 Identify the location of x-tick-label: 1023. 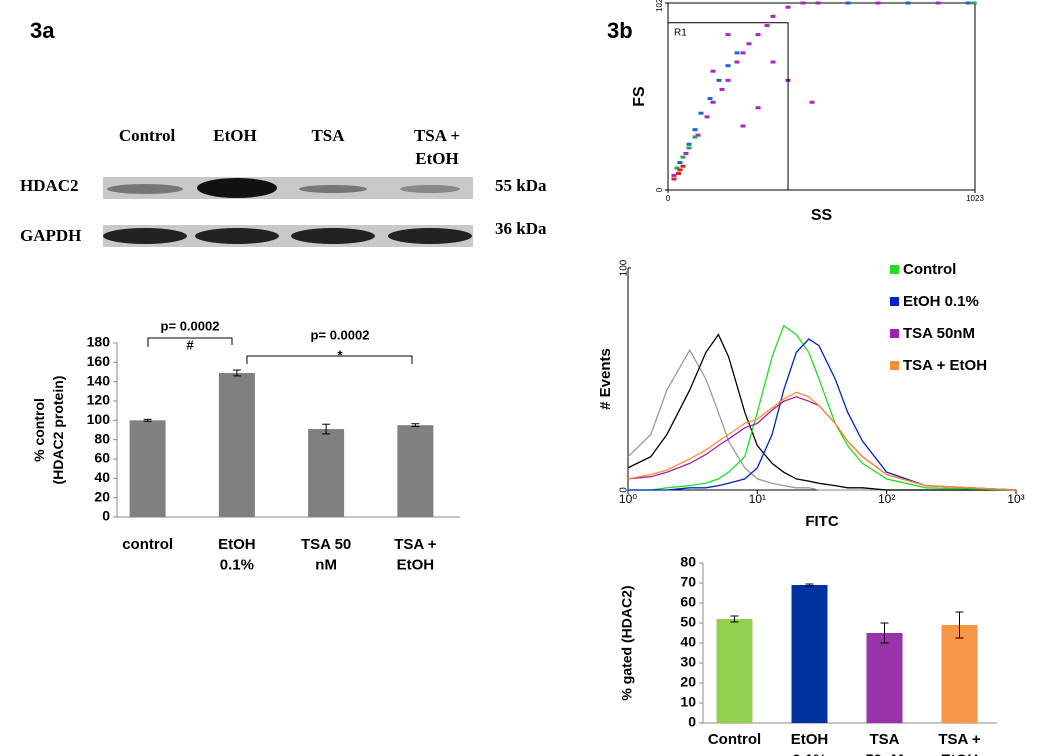
(975, 198).